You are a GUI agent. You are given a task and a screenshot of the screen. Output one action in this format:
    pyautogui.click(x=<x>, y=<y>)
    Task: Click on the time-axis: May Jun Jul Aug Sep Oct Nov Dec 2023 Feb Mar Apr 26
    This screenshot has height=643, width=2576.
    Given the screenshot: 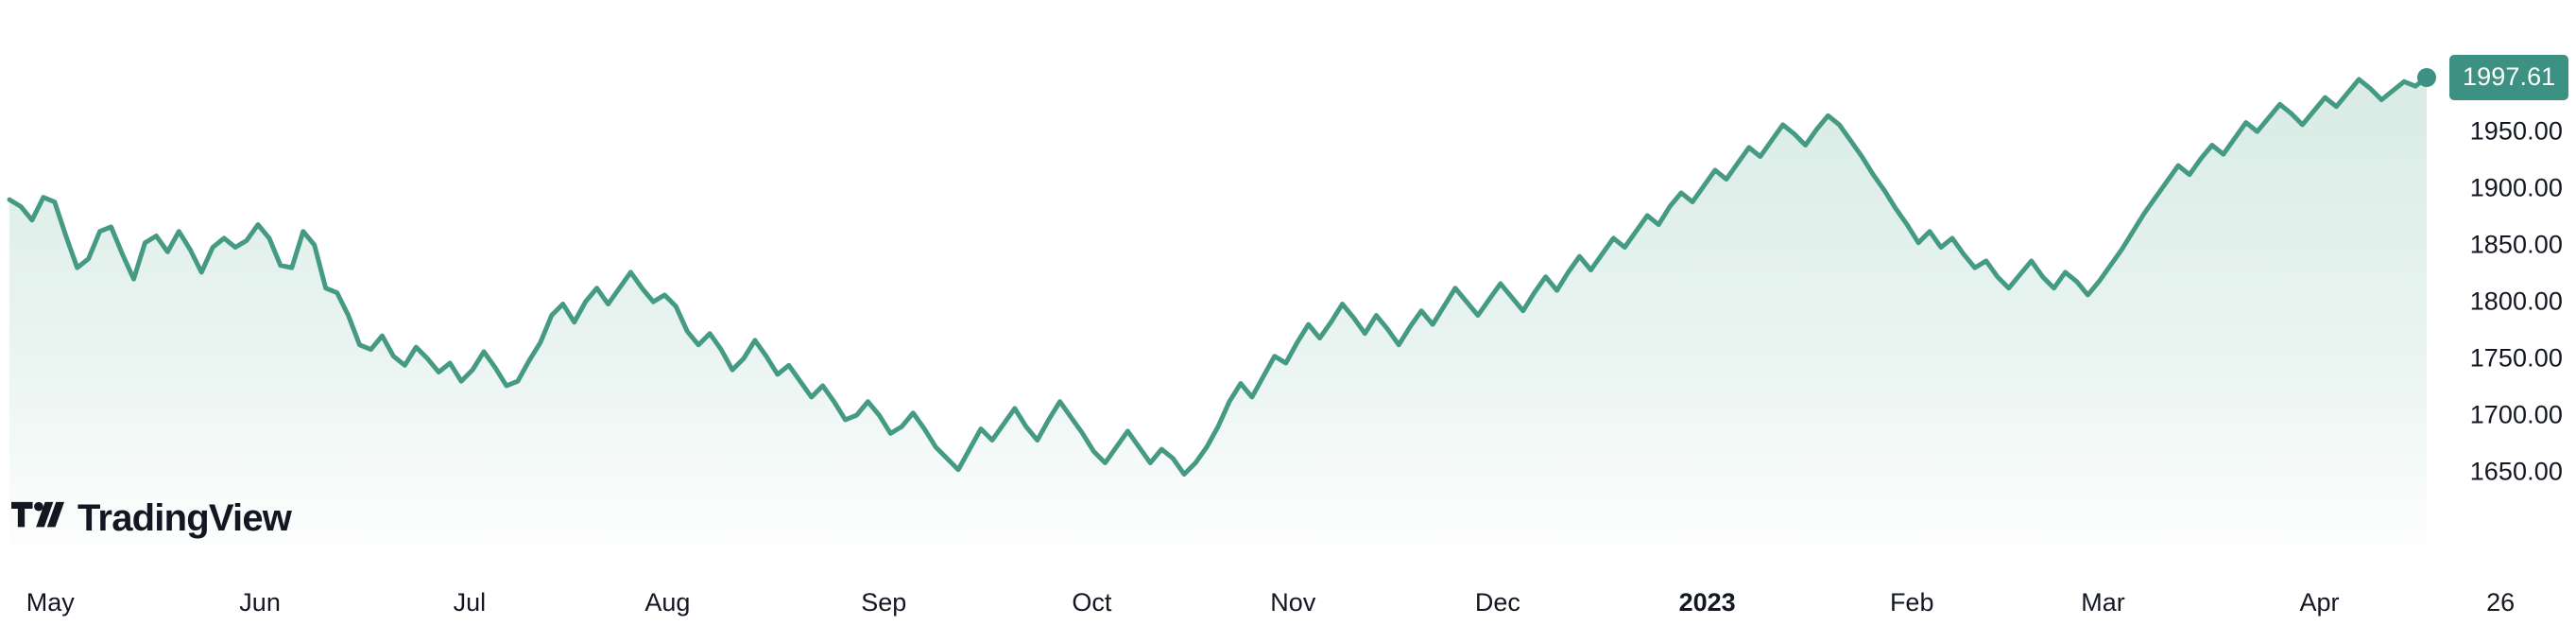 What is the action you would take?
    pyautogui.click(x=1288, y=605)
    